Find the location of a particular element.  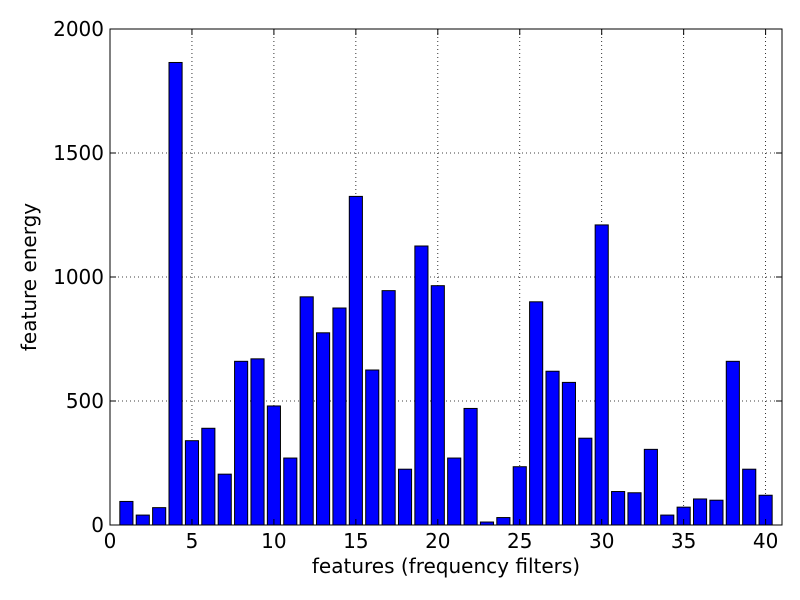

y-tick-labels: 0 500 1000 1500 2000 is located at coordinates (78, 277).